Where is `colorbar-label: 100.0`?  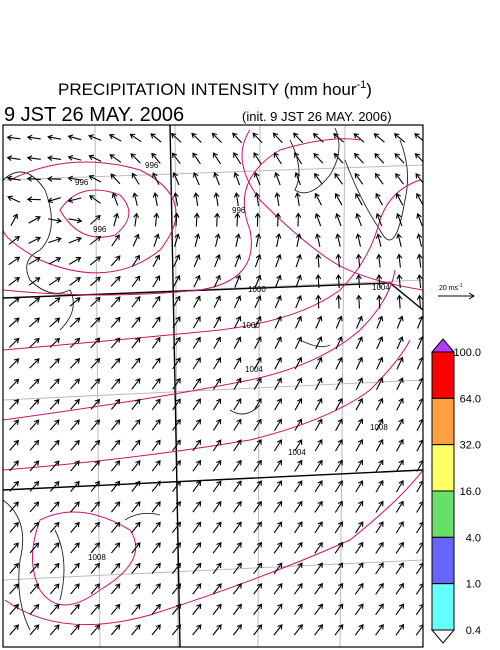
colorbar-label: 100.0 is located at coordinates (467, 353).